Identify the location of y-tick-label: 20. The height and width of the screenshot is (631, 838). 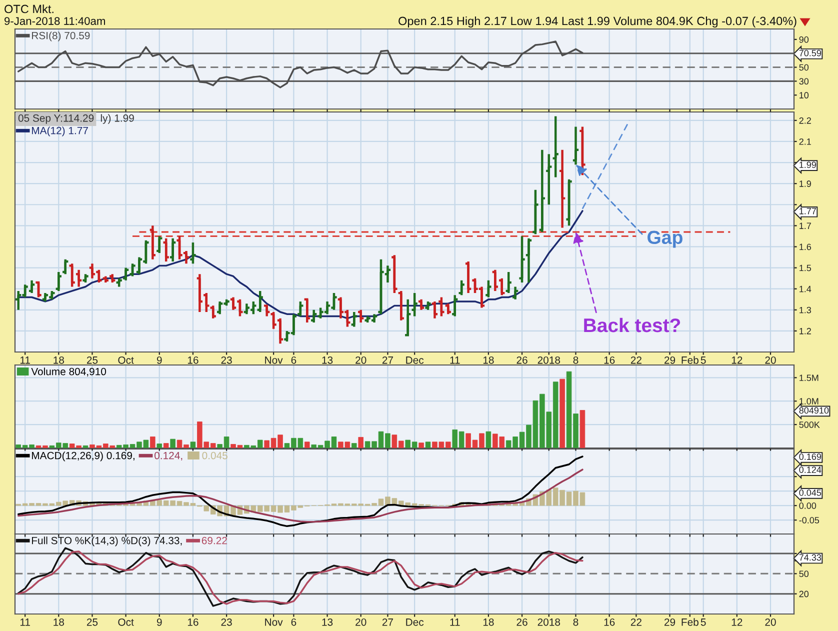
(804, 594).